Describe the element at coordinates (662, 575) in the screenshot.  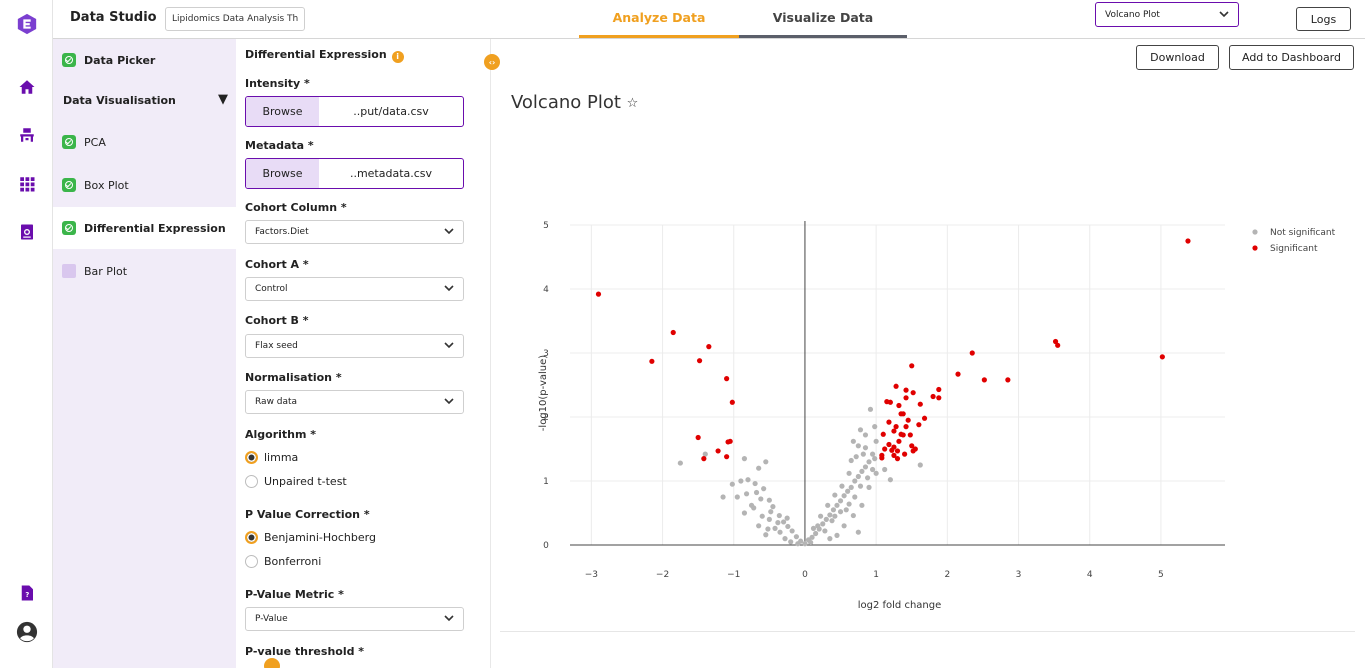
I see `x-tick-label: −2` at that location.